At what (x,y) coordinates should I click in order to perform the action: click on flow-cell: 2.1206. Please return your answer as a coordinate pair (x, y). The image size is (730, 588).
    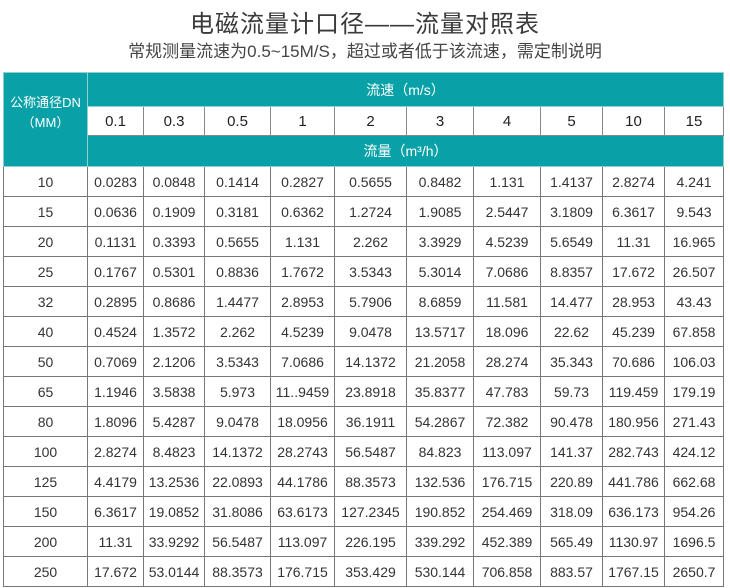
    Looking at the image, I should click on (174, 361).